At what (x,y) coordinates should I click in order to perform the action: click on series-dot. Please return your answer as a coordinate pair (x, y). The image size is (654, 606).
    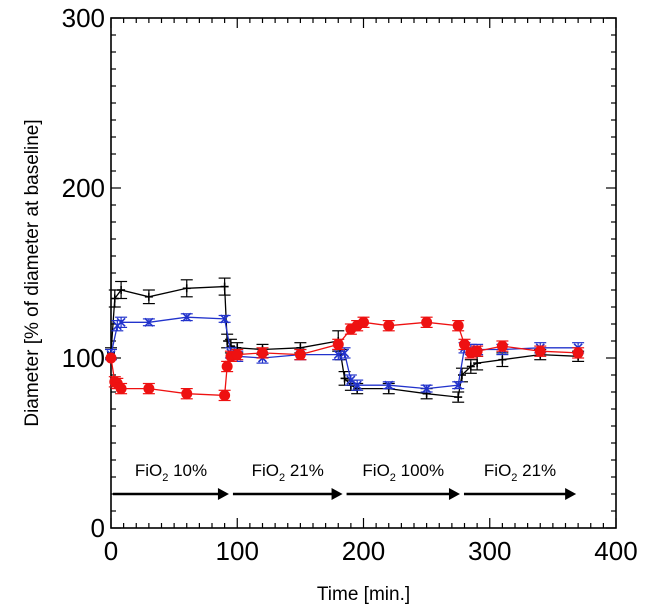
    Looking at the image, I should click on (345, 359).